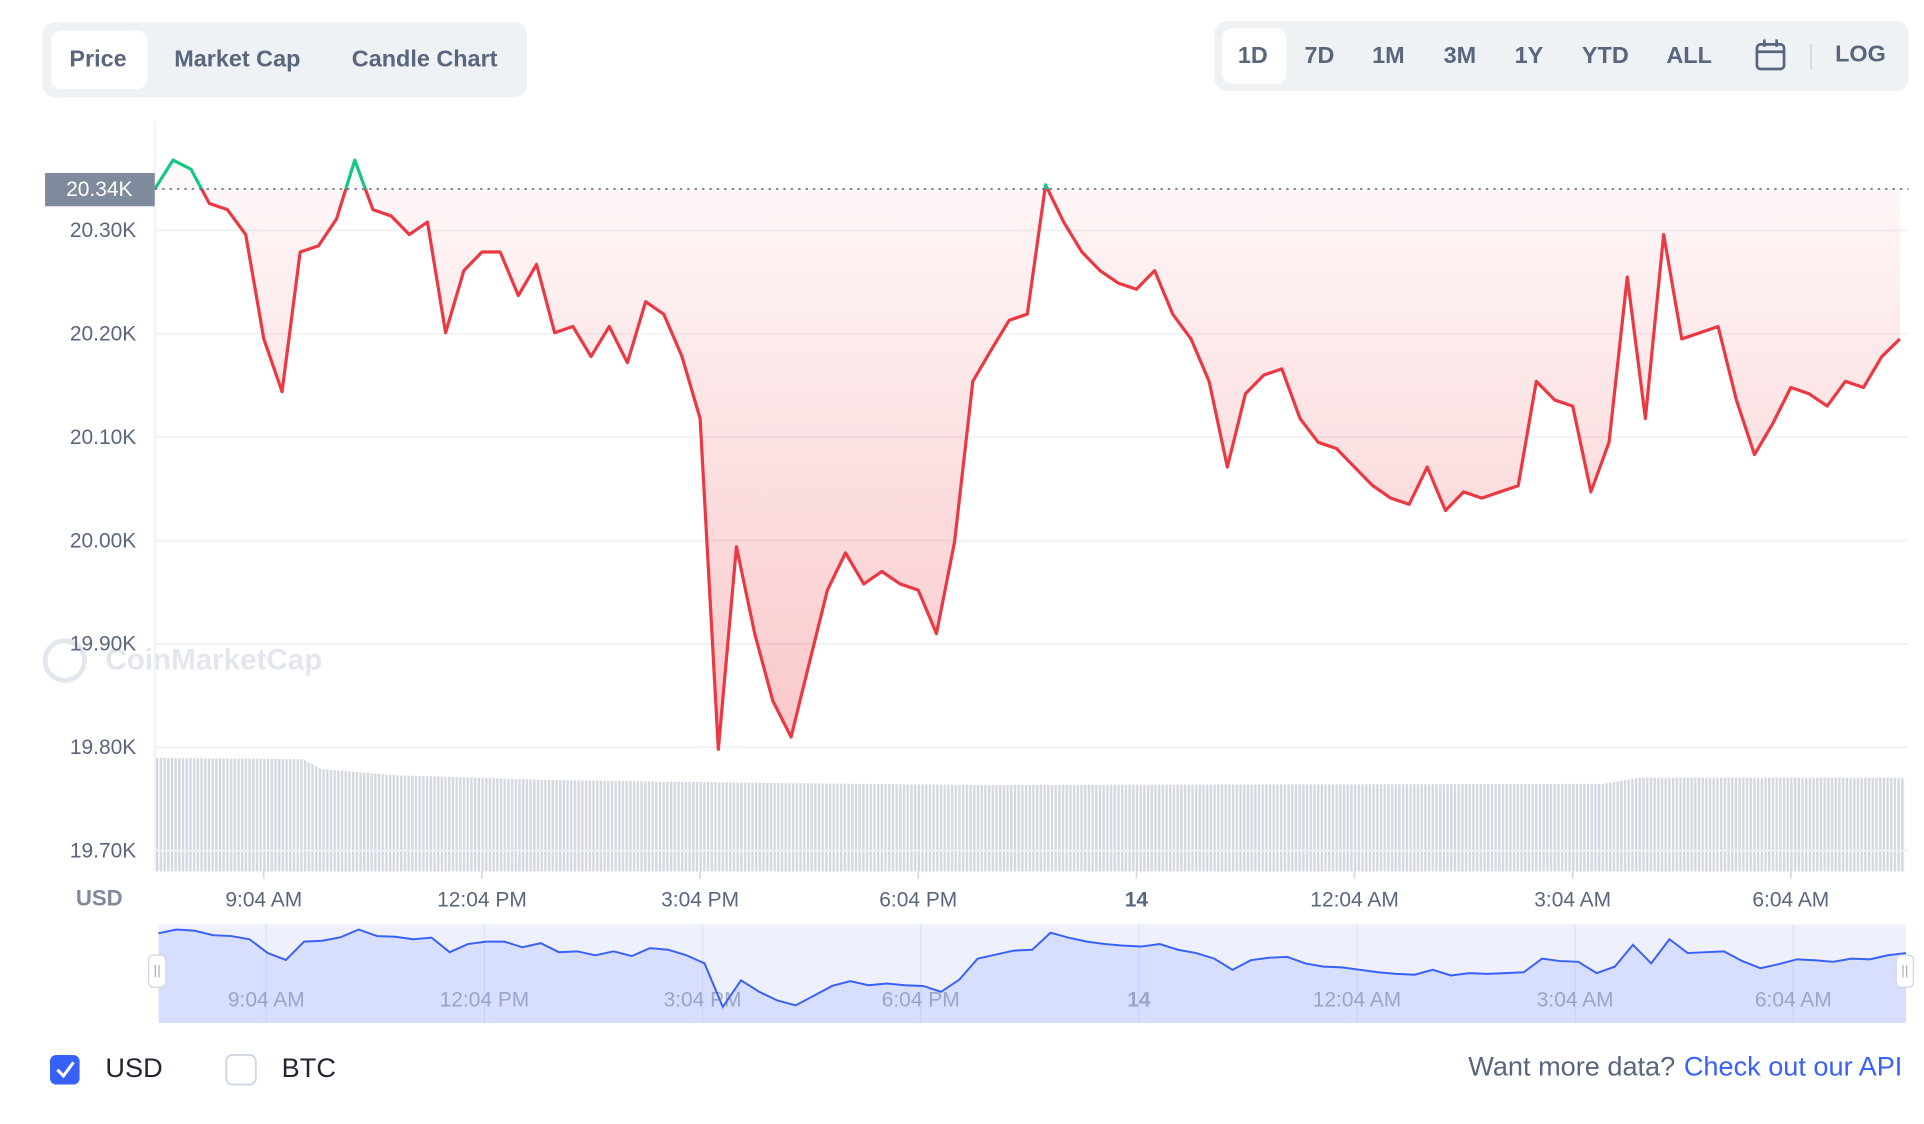 Image resolution: width=1924 pixels, height=1124 pixels. I want to click on footer: Want more data? Check out our API, so click(1685, 1066).